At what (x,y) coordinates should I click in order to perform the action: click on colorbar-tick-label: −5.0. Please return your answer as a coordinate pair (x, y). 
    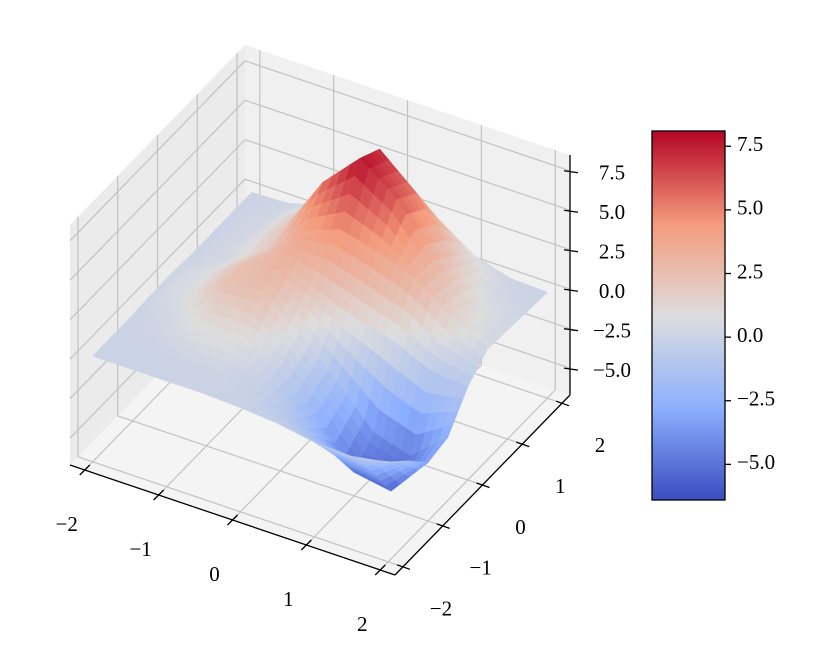
    Looking at the image, I should click on (756, 462).